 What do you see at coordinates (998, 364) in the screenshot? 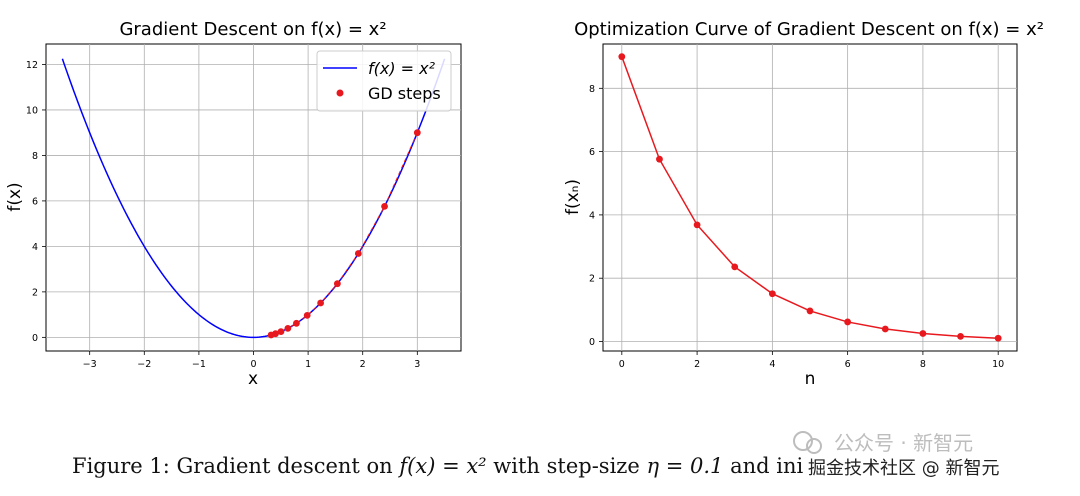
I see `right-xtick-label: 10` at bounding box center [998, 364].